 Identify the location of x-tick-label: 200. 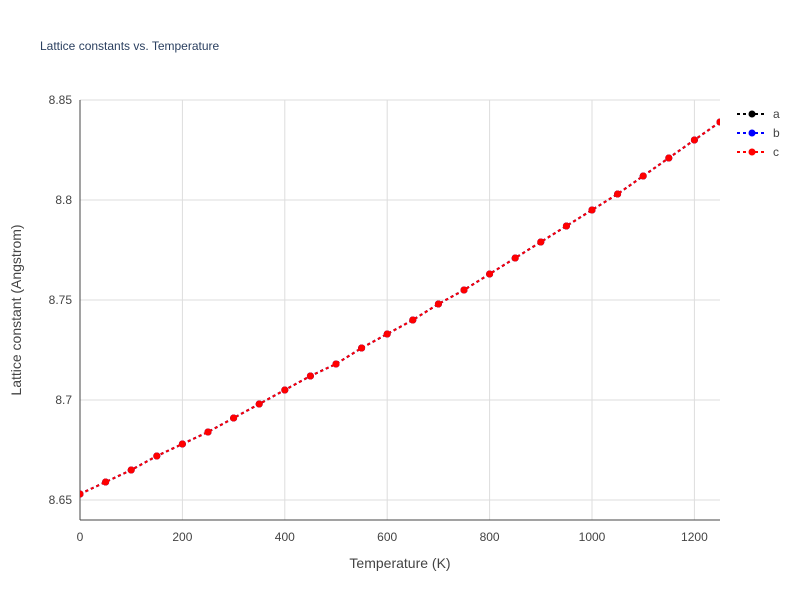
(182, 537).